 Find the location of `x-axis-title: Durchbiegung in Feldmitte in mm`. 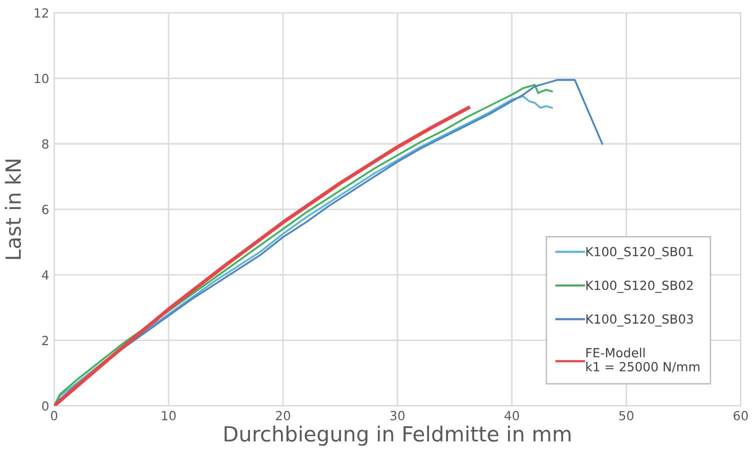

x-axis-title: Durchbiegung in Feldmitte in mm is located at coordinates (397, 436).